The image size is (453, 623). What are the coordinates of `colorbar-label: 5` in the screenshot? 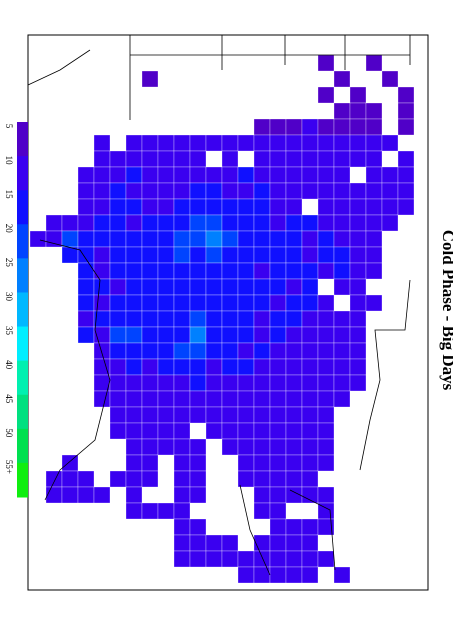 It's located at (9, 126).